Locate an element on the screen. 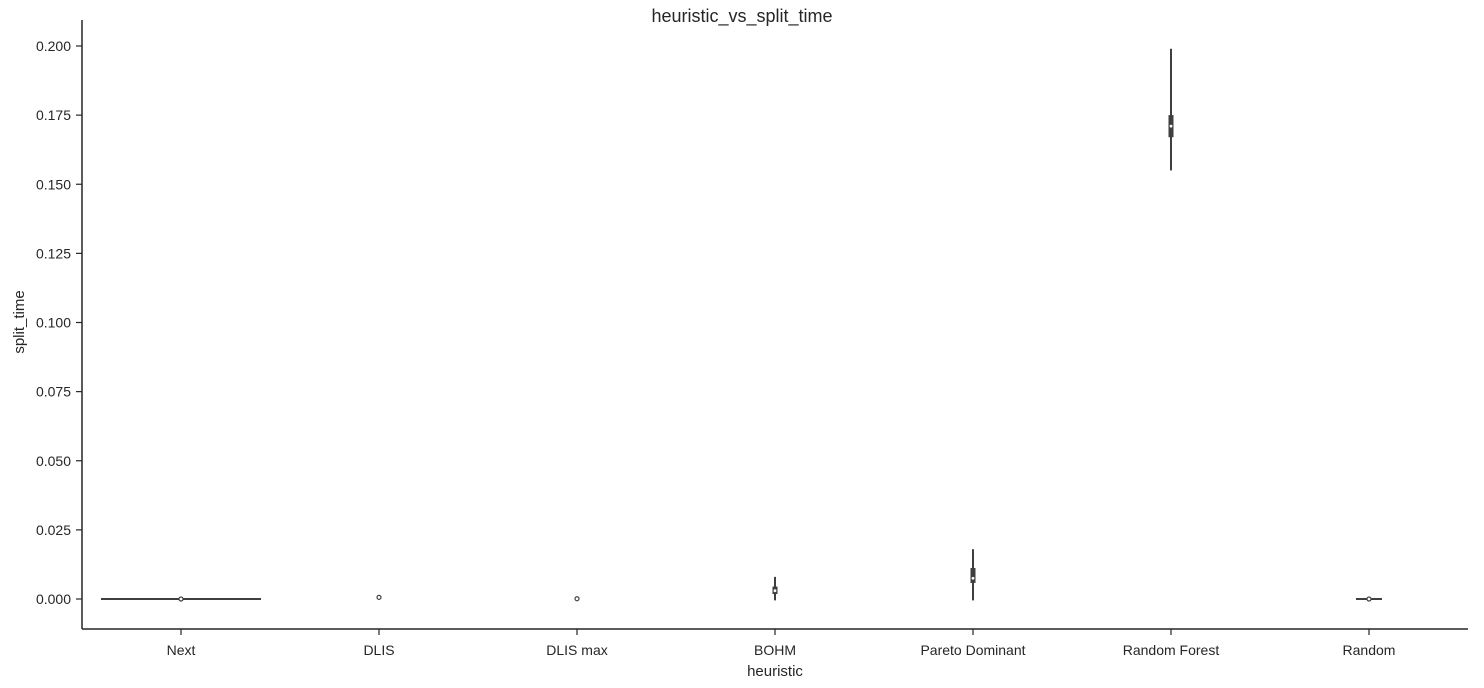 The height and width of the screenshot is (688, 1484). violin-next is located at coordinates (181, 599).